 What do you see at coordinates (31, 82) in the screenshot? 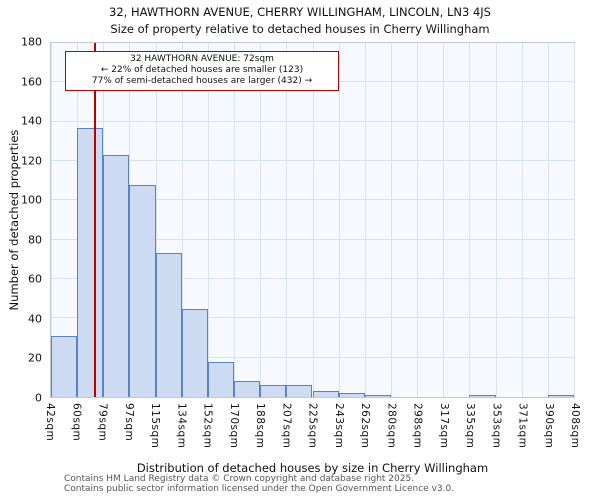
I see `y-tick-label: 160` at bounding box center [31, 82].